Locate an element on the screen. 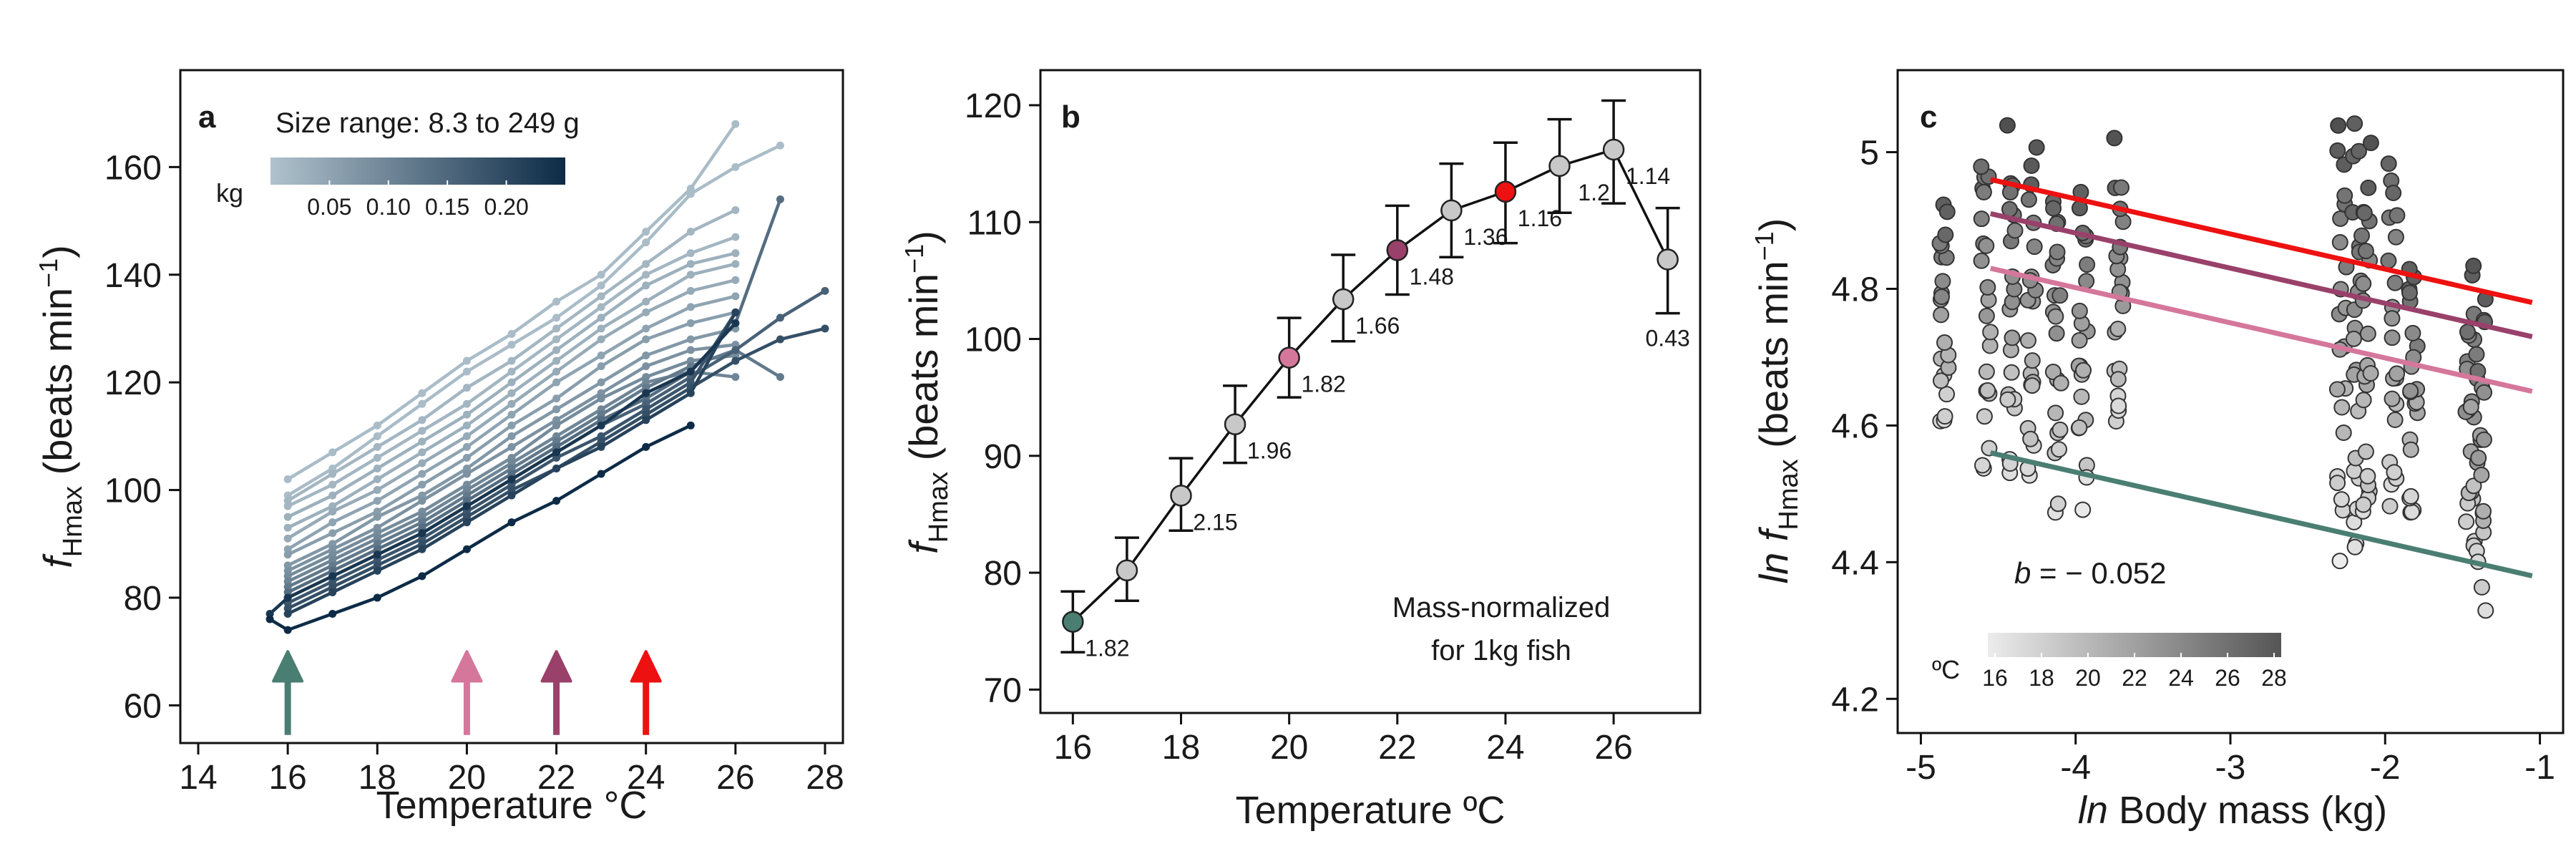 This screenshot has height=859, width=2576. panel-c-slope-annotation: b = − 0.052 is located at coordinates (2090, 573).